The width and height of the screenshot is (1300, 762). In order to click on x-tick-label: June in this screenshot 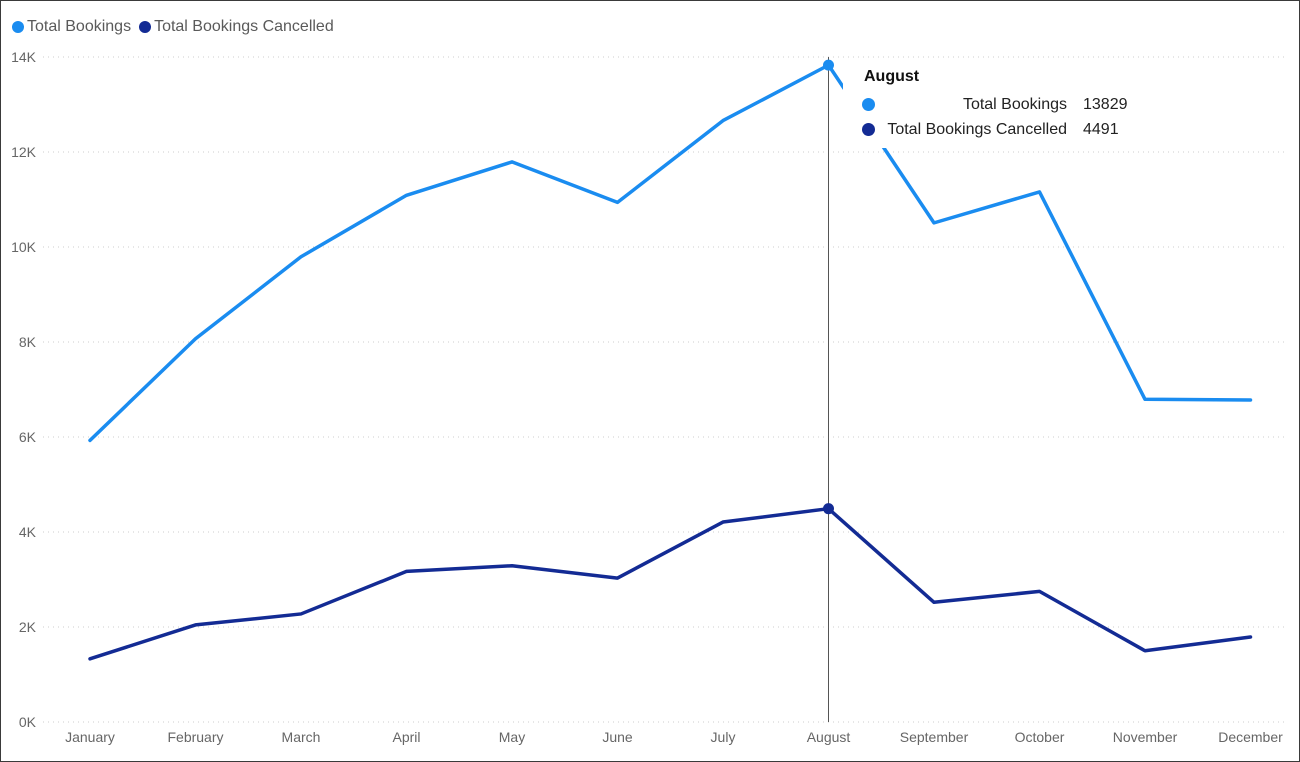, I will do `click(617, 737)`.